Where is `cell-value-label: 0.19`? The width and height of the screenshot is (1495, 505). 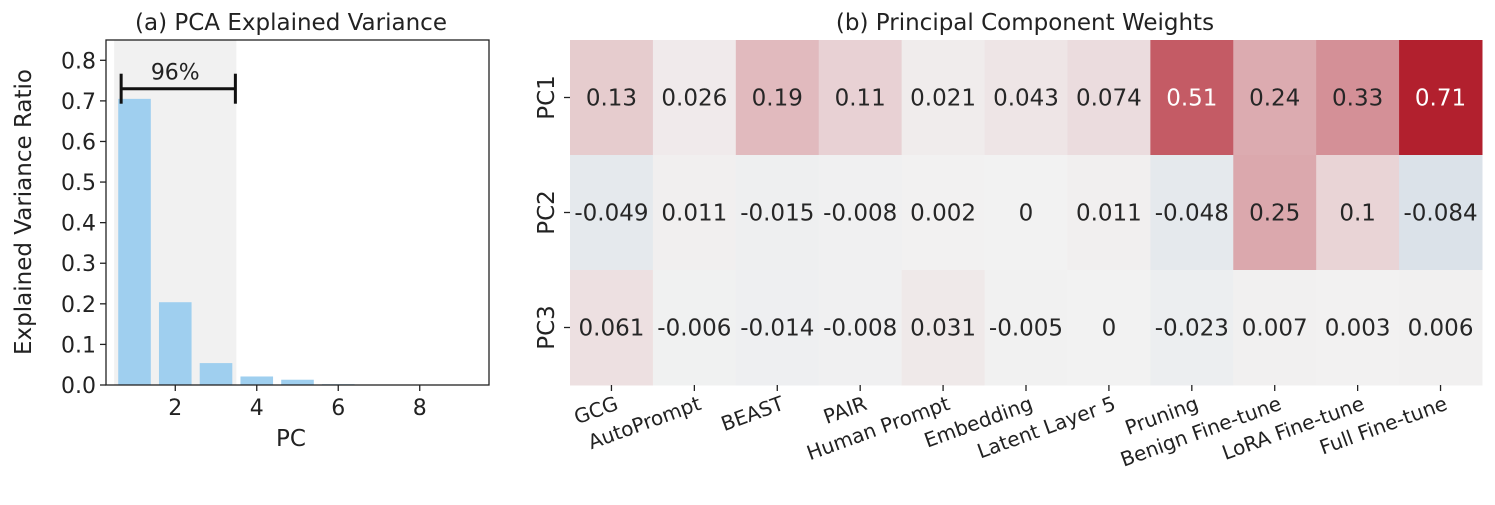
cell-value-label: 0.19 is located at coordinates (777, 99).